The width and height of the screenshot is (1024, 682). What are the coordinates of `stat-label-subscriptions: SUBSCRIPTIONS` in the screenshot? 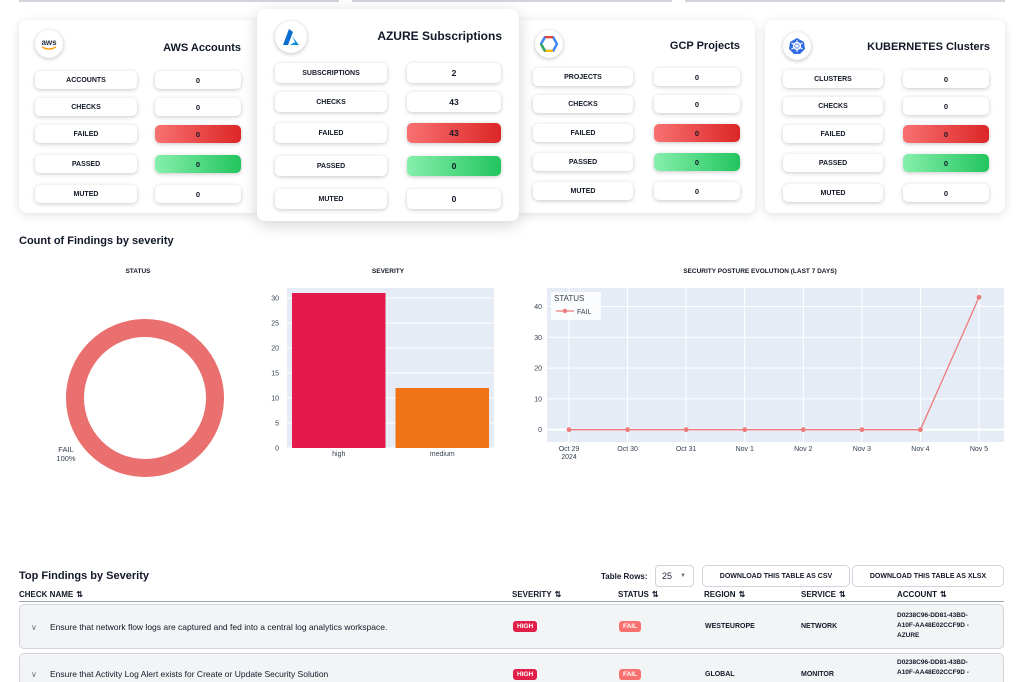 It's located at (331, 73).